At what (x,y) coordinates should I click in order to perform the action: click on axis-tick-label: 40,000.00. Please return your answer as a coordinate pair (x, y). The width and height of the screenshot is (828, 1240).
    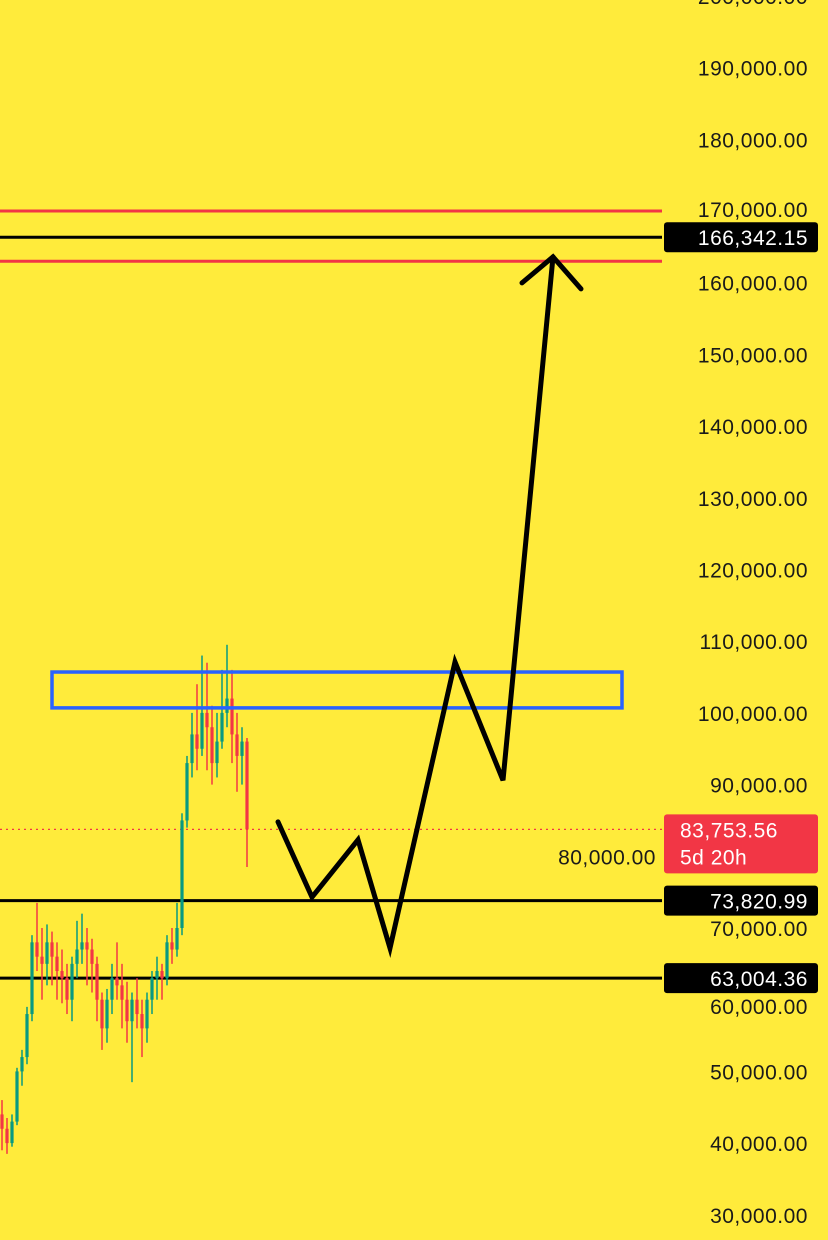
    Looking at the image, I should click on (759, 1144).